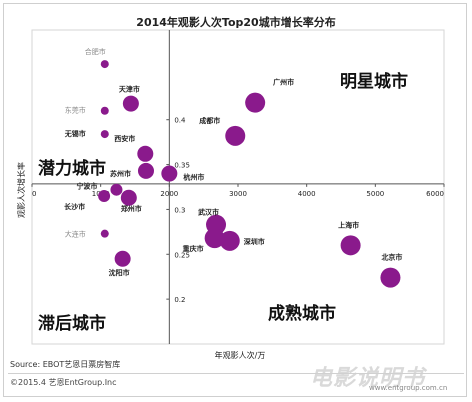 The image size is (472, 402). Describe the element at coordinates (302, 313) in the screenshot. I see `quadrant-label: 成熟城市` at that location.